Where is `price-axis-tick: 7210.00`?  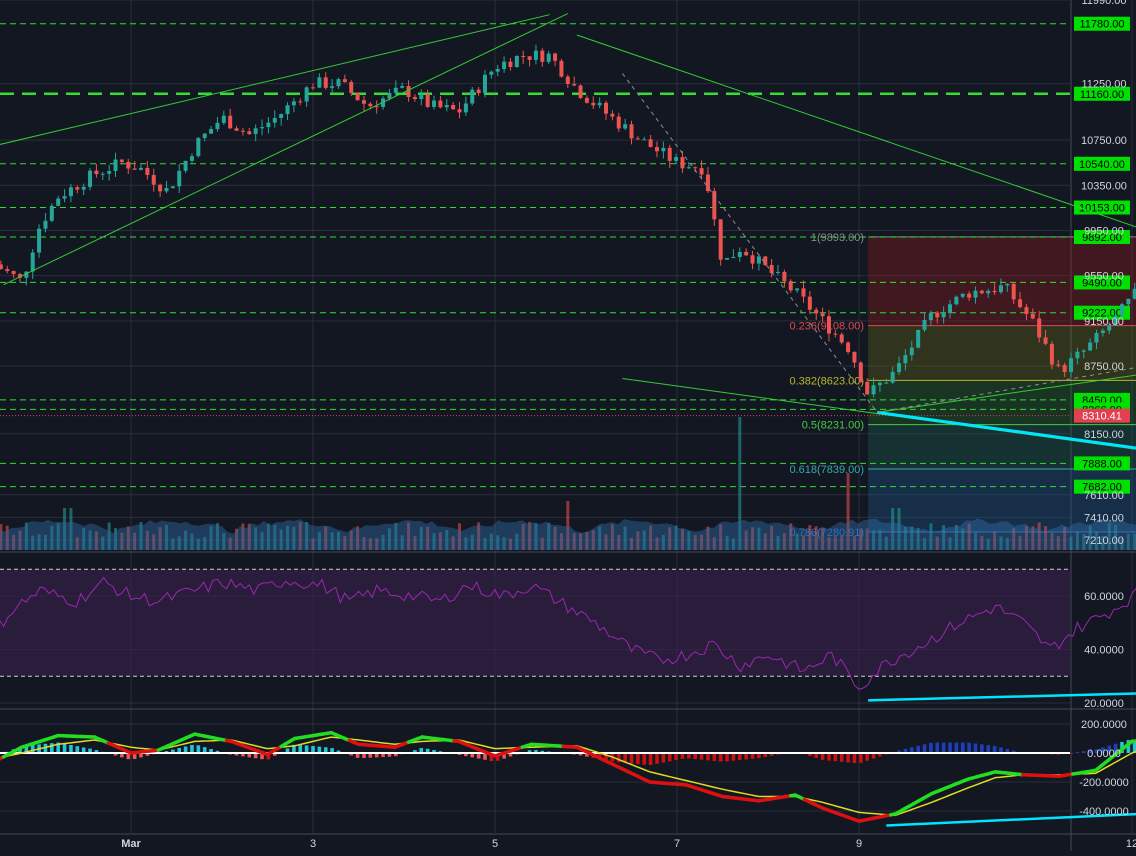 price-axis-tick: 7210.00 is located at coordinates (1104, 541).